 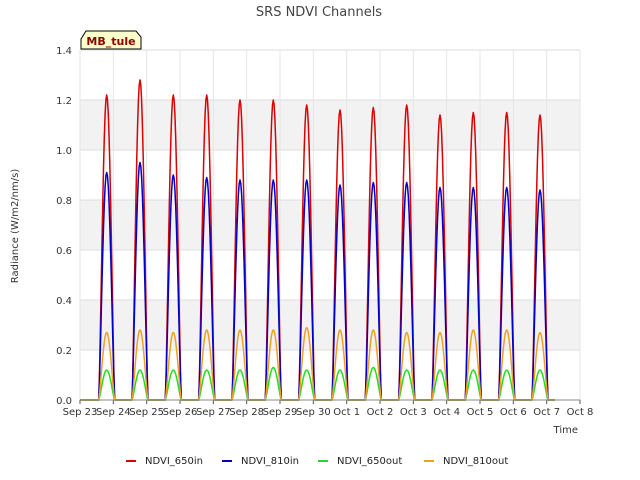 What do you see at coordinates (64, 401) in the screenshot?
I see `y-tick-label: 0.0` at bounding box center [64, 401].